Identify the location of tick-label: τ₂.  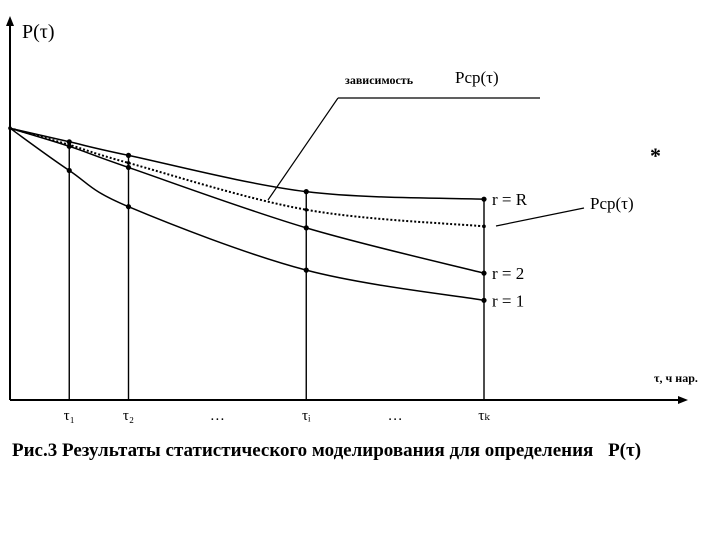
(128, 416).